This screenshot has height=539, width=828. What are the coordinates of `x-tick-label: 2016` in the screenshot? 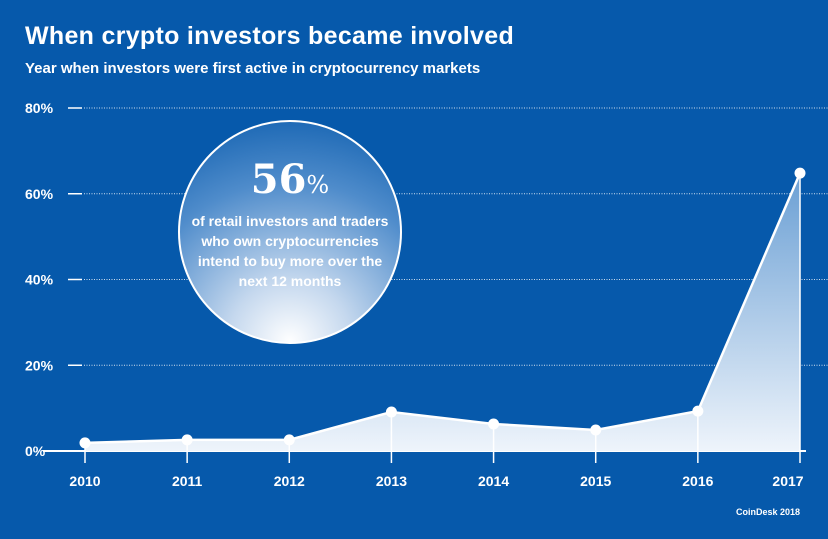 It's located at (697, 481).